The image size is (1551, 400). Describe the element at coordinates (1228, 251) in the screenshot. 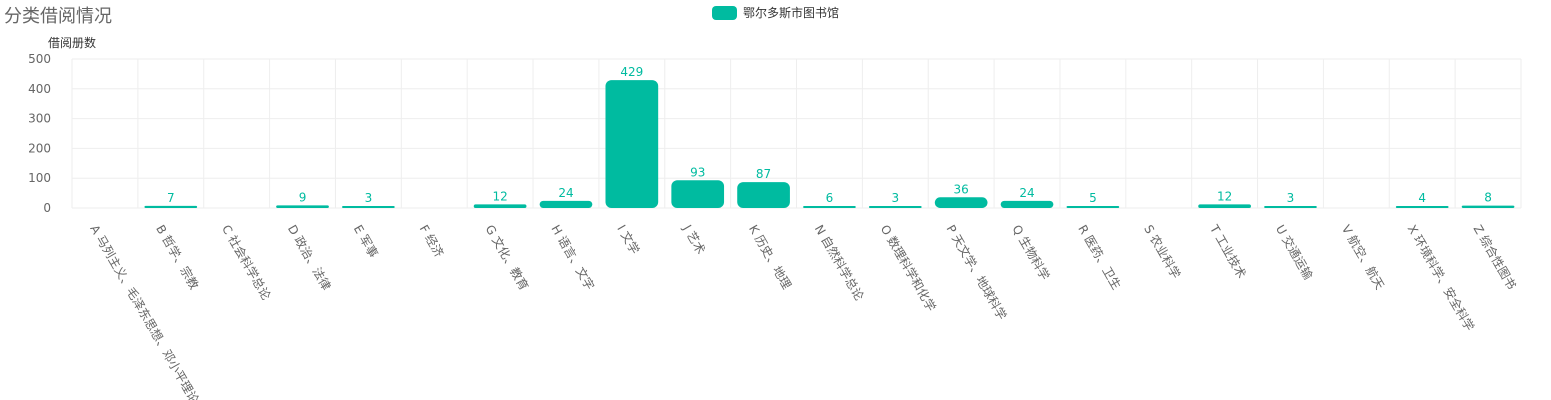

I see `x-tick-label: T 工业技术` at that location.